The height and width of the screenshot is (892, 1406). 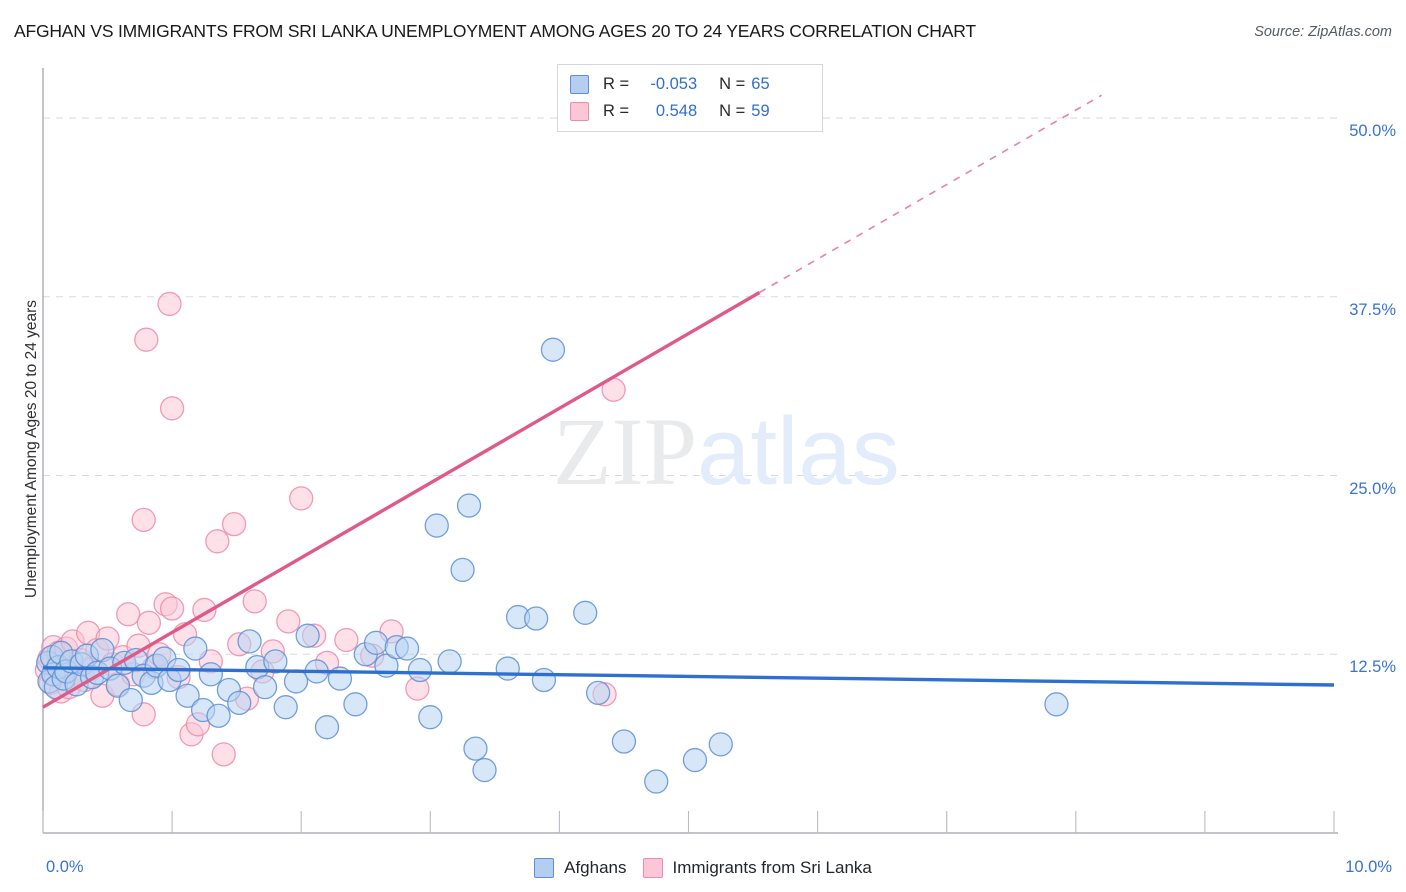 I want to click on y-tick-label-250: 25.0%, so click(x=1372, y=488).